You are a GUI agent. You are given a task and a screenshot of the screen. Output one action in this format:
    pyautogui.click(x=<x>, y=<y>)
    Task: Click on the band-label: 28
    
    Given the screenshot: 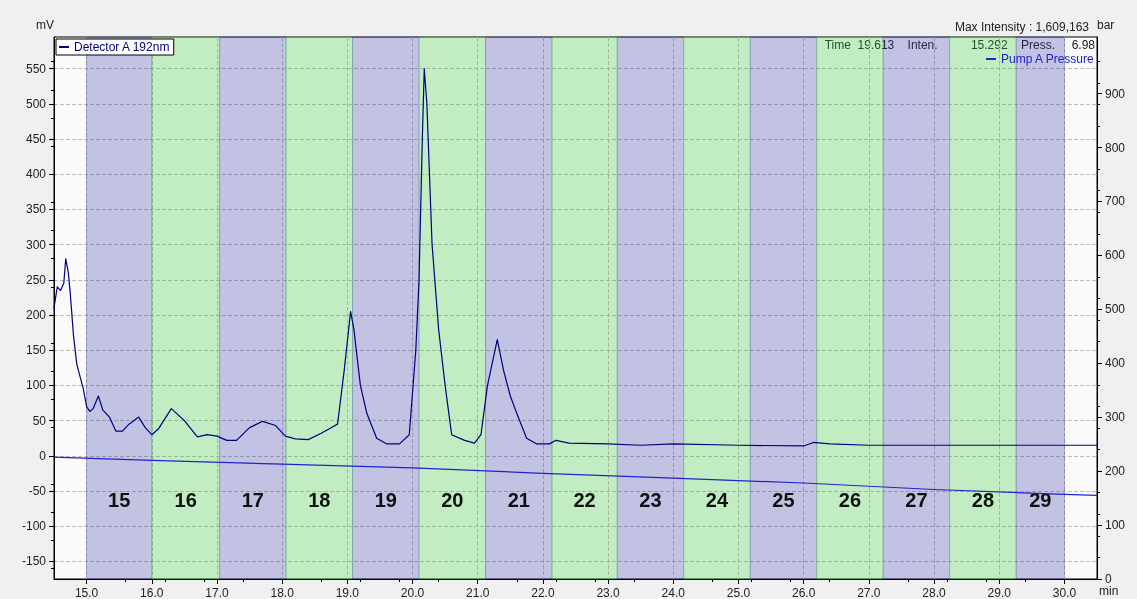 What is the action you would take?
    pyautogui.click(x=983, y=499)
    